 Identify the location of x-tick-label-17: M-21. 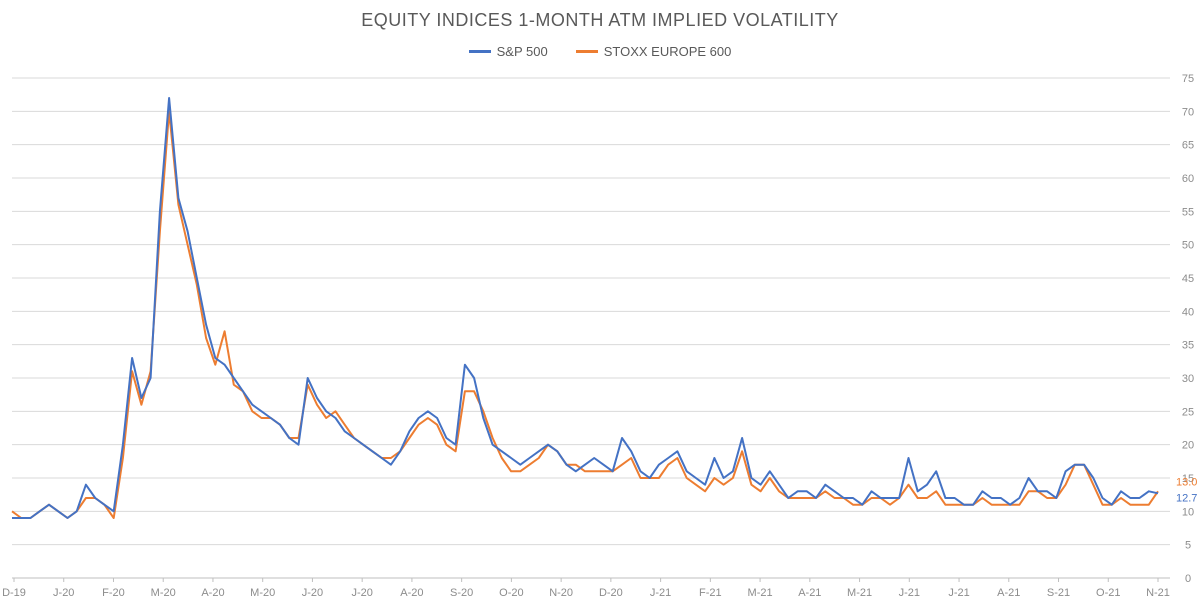
(859, 593).